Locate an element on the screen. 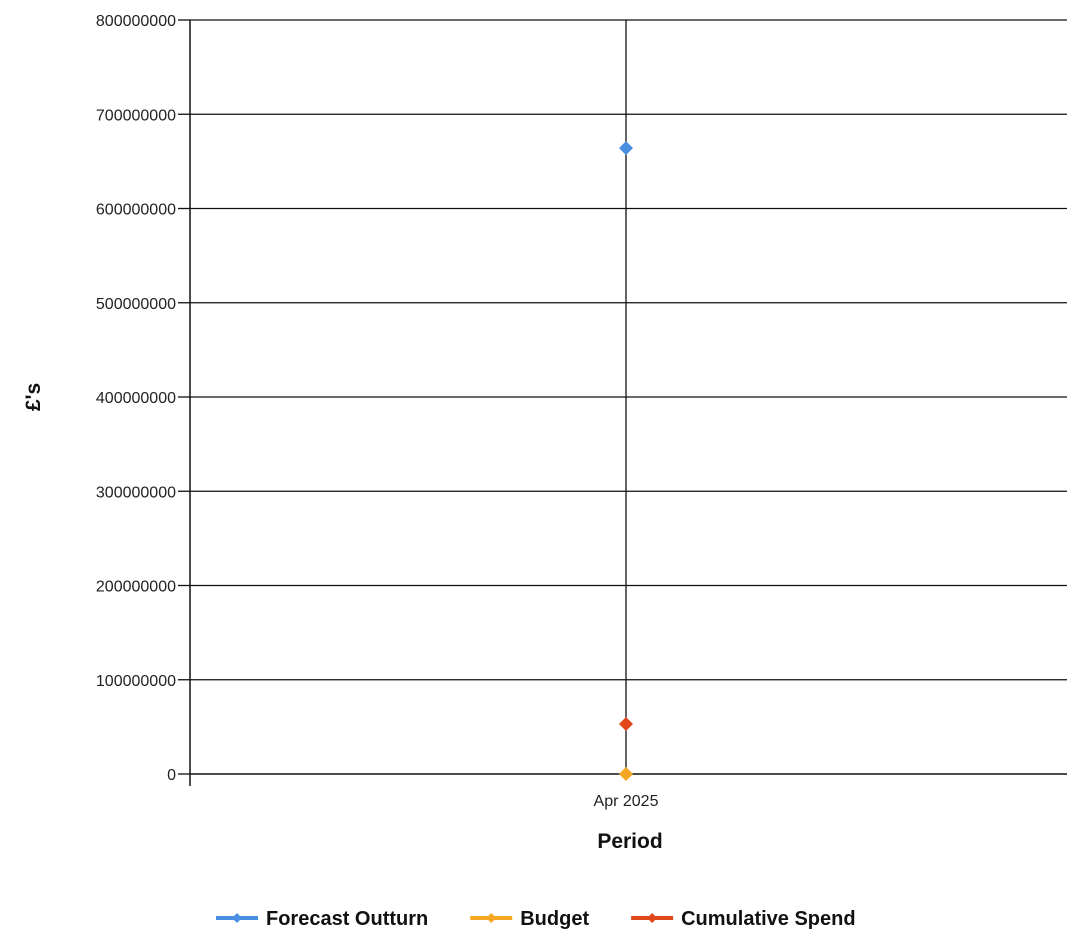  y-axis-title: £'s is located at coordinates (33, 397).